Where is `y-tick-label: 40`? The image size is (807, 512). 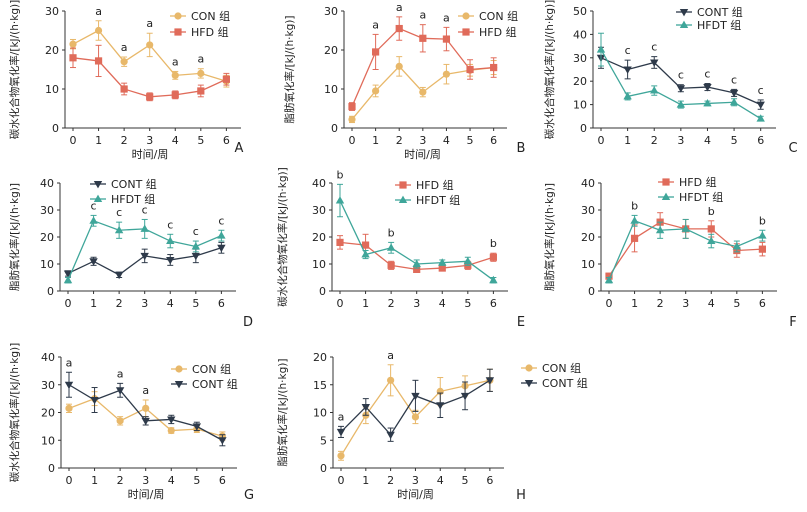
y-tick-label: 40 is located at coordinates (48, 357).